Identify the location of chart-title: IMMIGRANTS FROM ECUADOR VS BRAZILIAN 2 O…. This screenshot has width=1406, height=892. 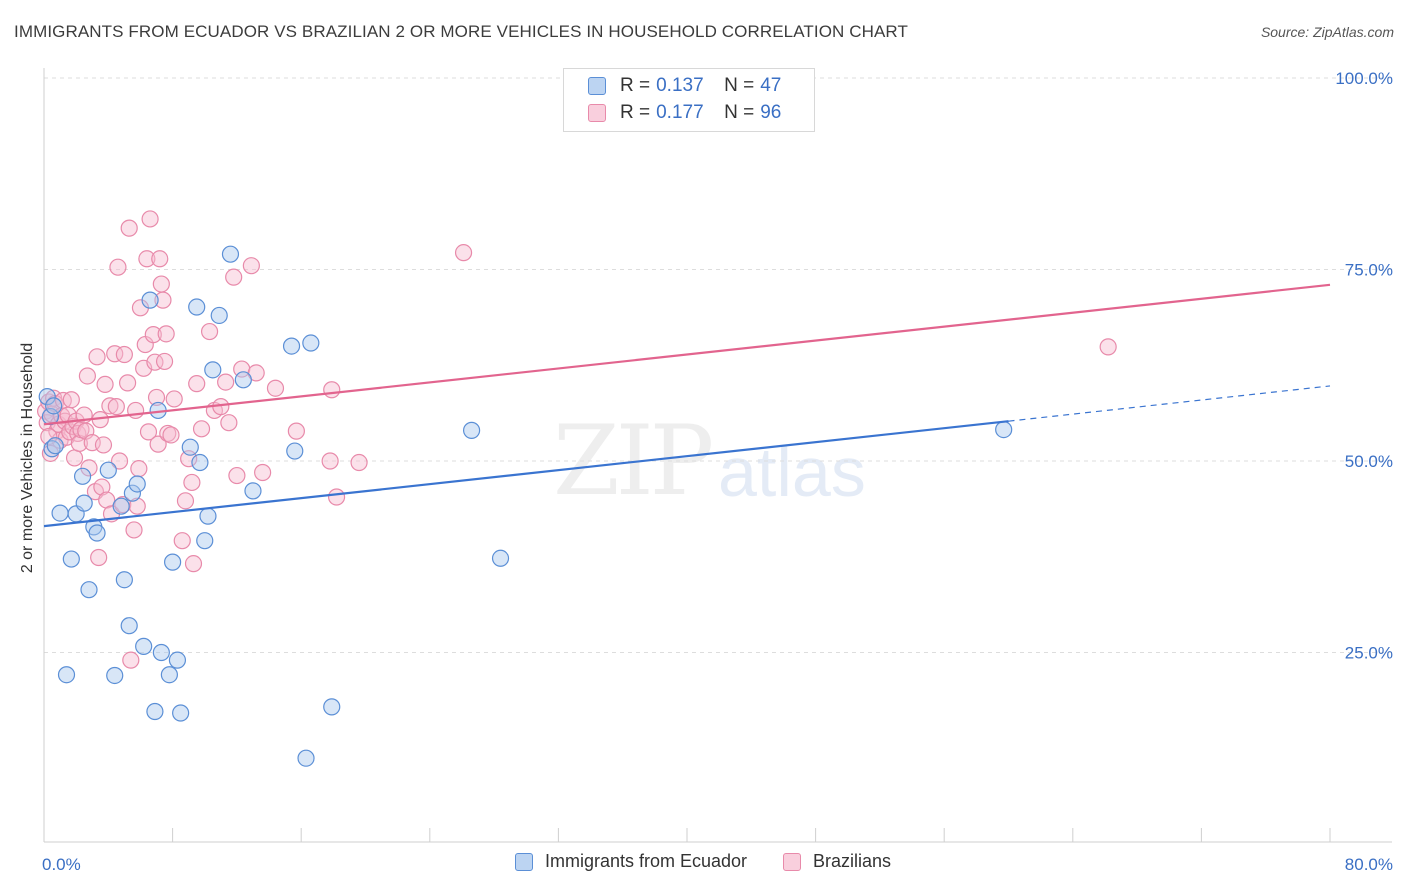
(461, 31).